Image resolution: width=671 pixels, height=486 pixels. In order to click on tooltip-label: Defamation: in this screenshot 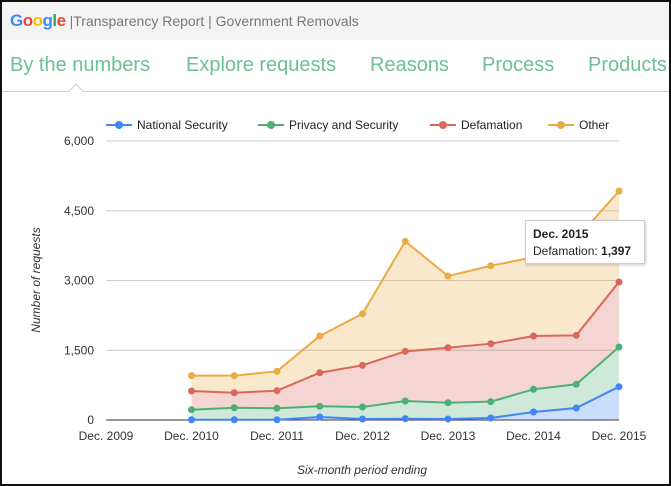, I will do `click(565, 251)`.